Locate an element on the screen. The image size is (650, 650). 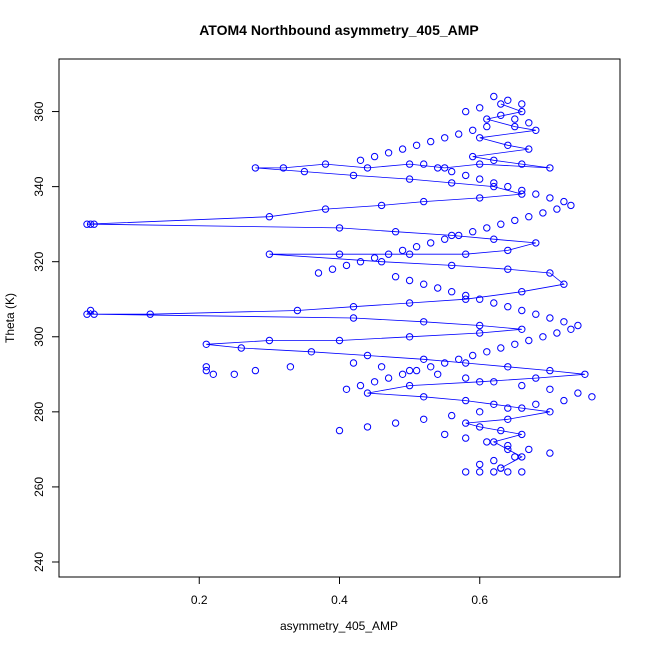
x-axis: 0.2 0.4 0.6 is located at coordinates (339, 592).